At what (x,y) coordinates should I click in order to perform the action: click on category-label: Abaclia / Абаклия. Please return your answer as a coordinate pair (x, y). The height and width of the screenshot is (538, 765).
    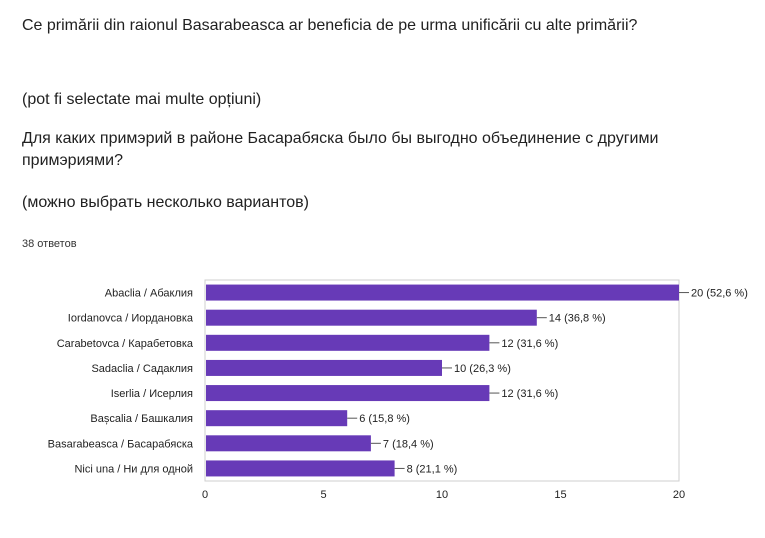
    Looking at the image, I should click on (149, 294).